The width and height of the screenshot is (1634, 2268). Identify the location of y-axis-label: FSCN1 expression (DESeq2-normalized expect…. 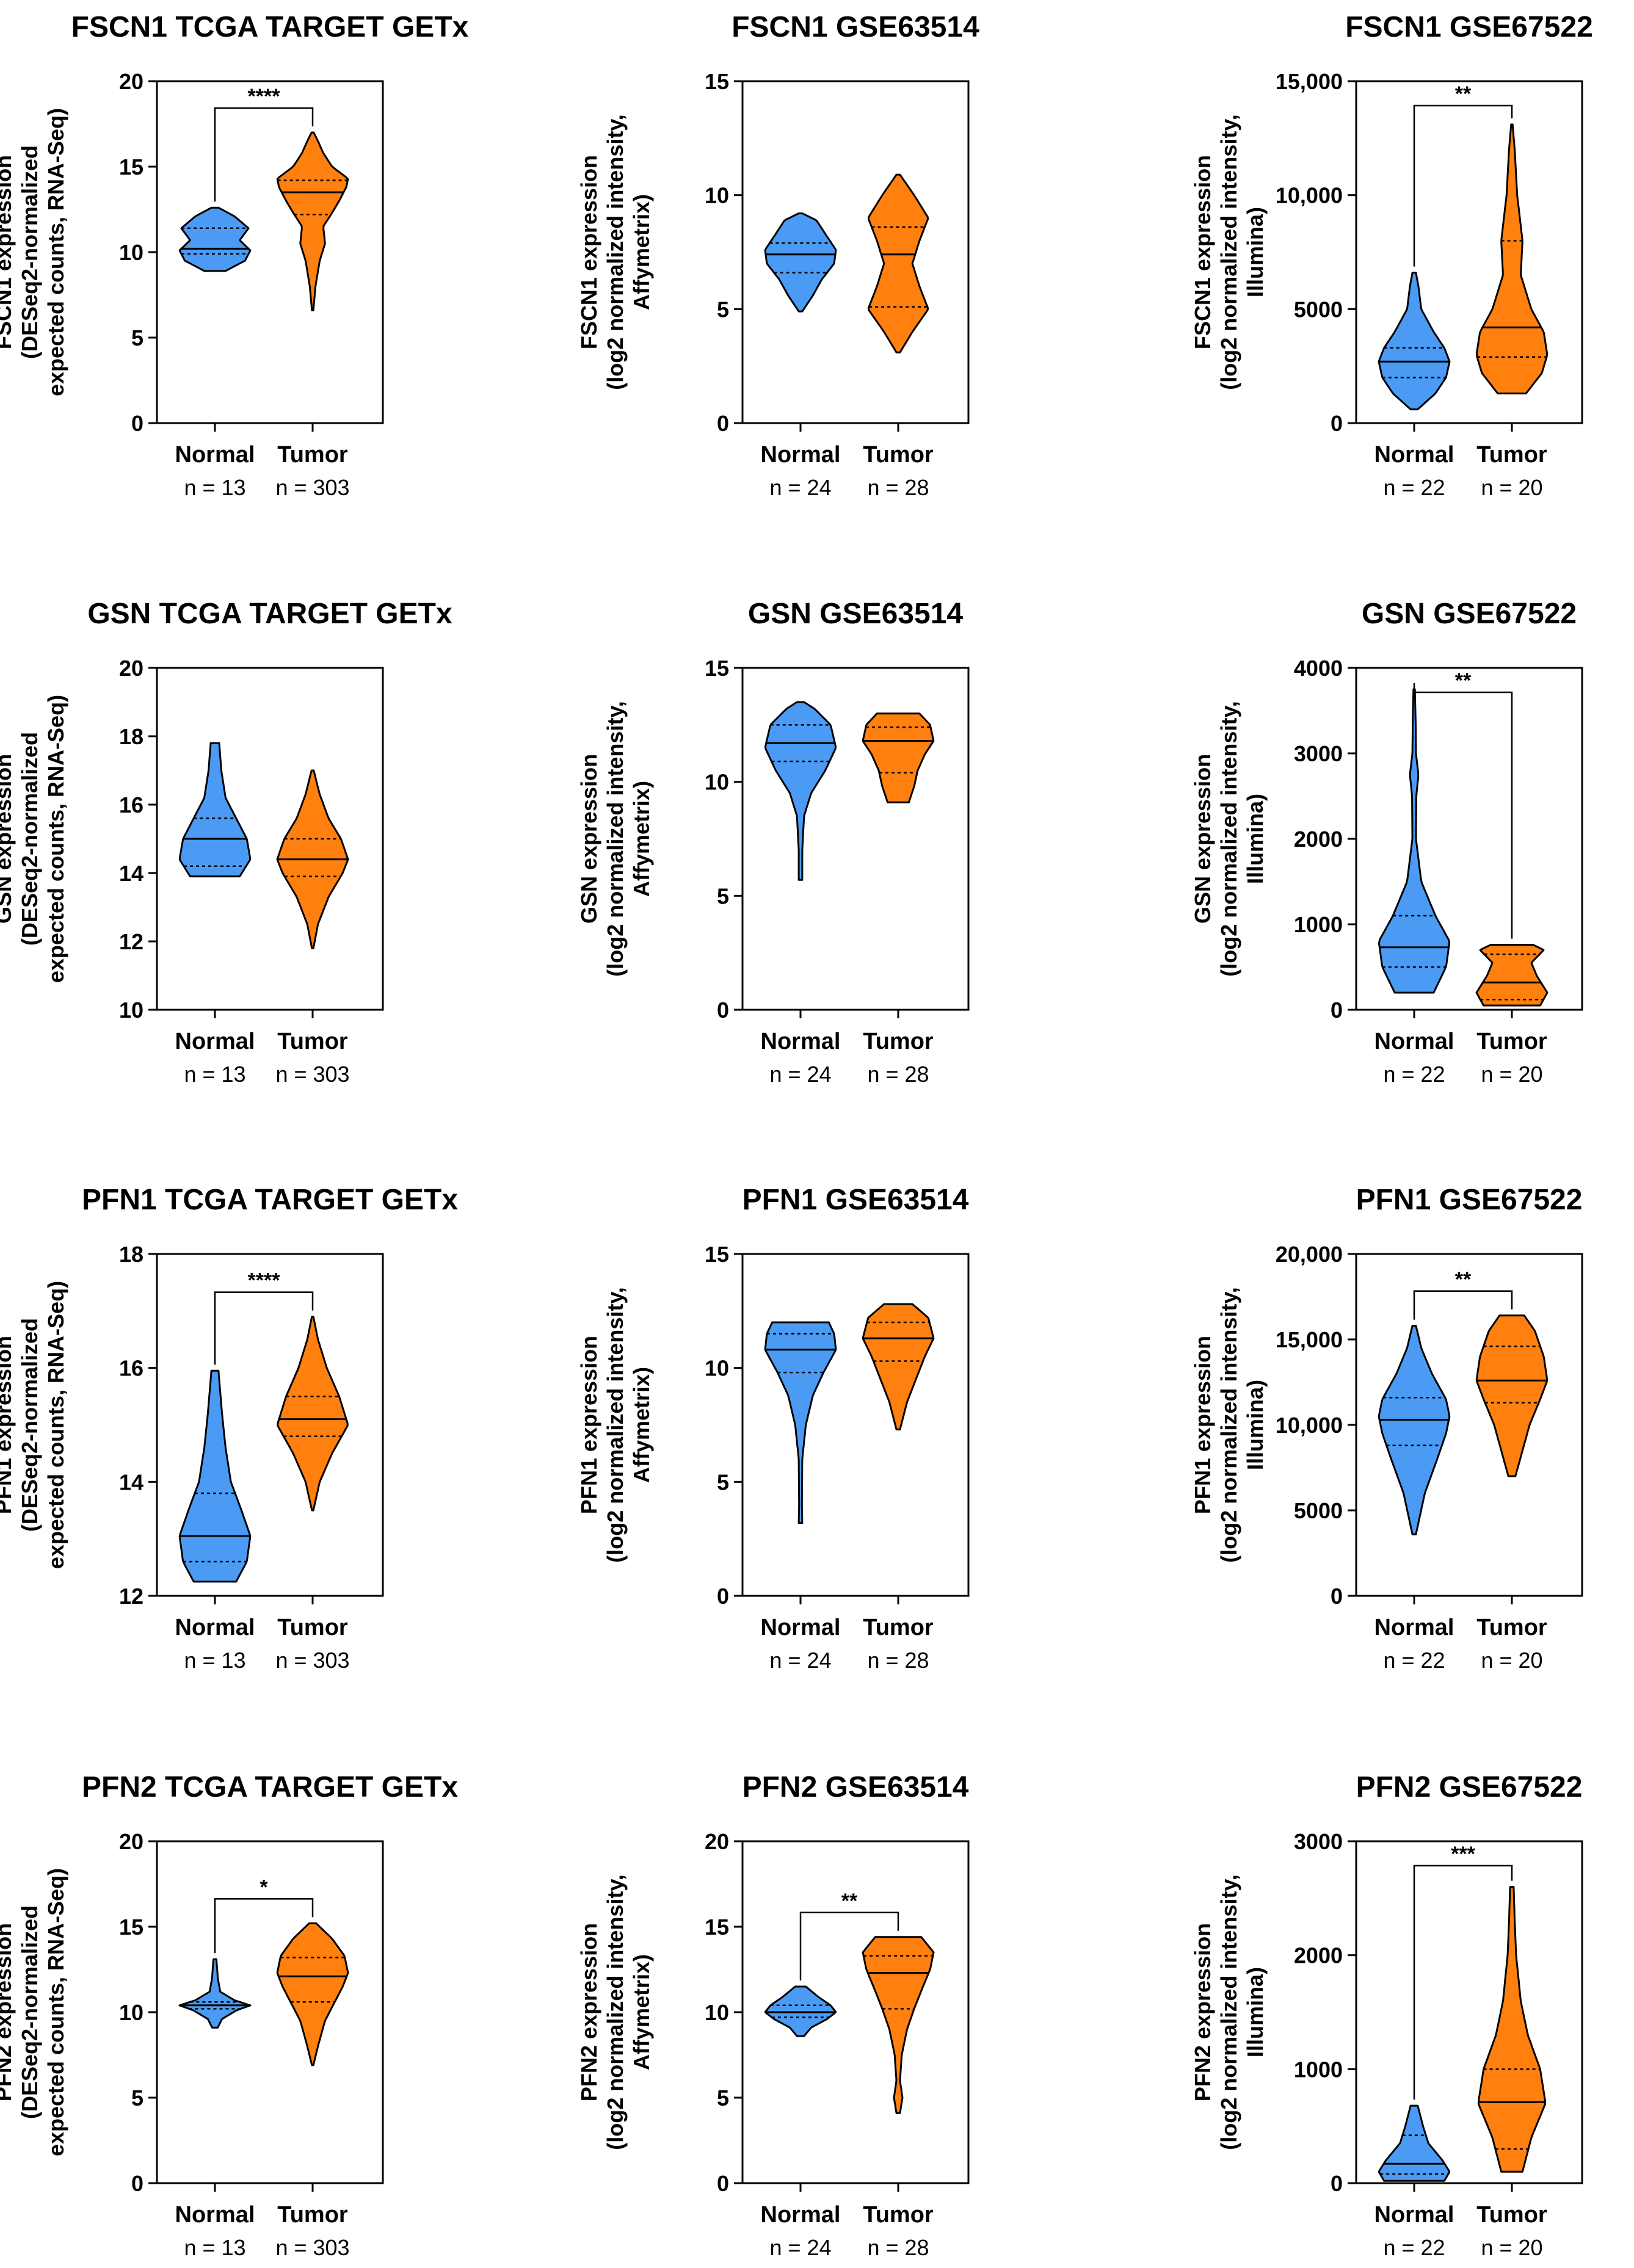
(34, 252).